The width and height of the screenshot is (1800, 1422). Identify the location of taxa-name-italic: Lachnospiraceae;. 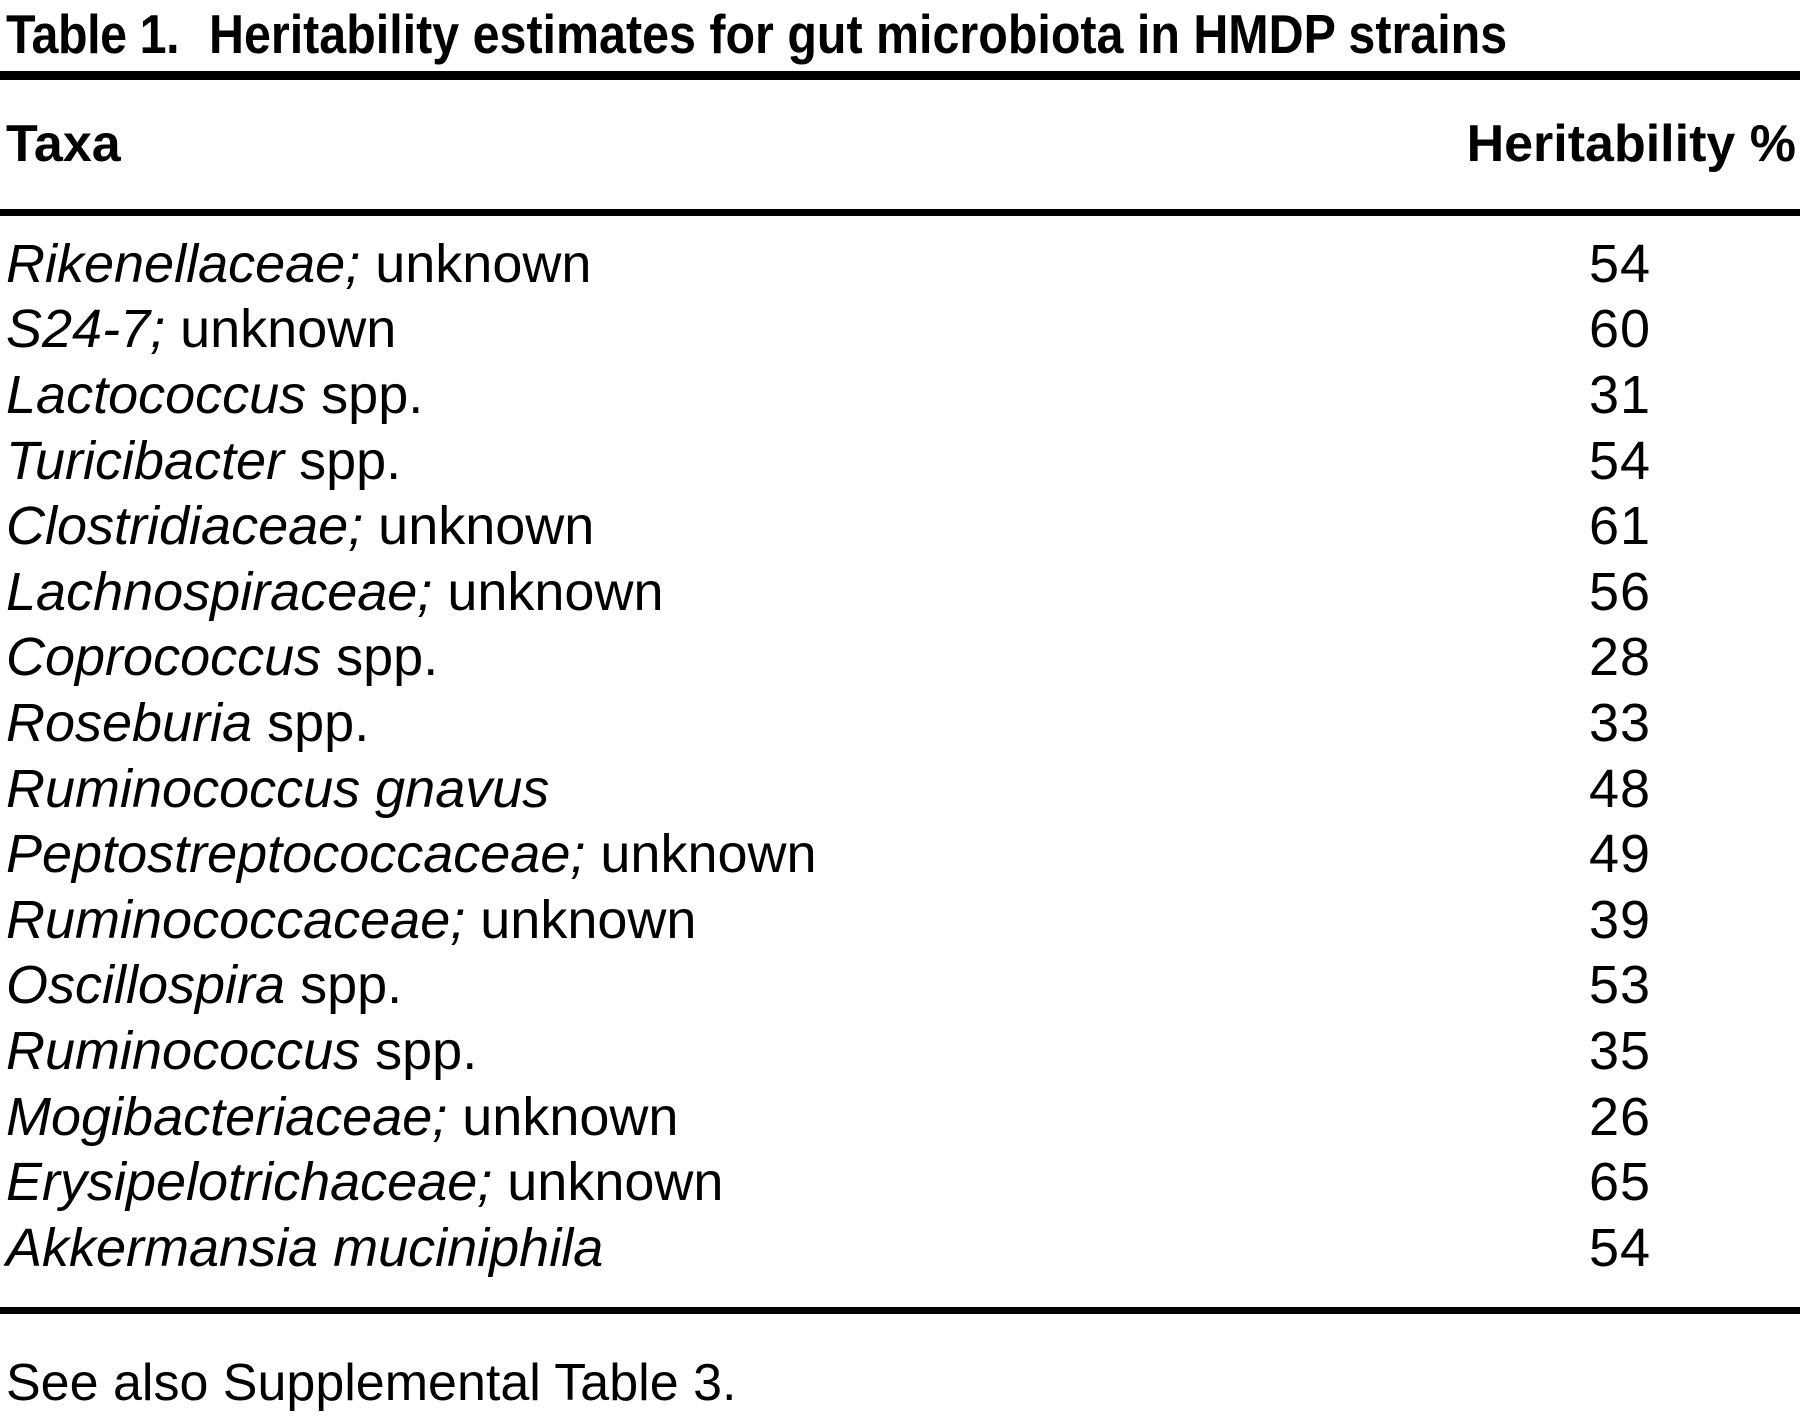
(219, 591).